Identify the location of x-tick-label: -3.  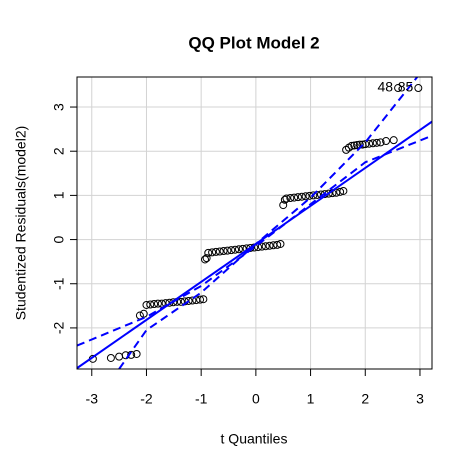
(92, 399).